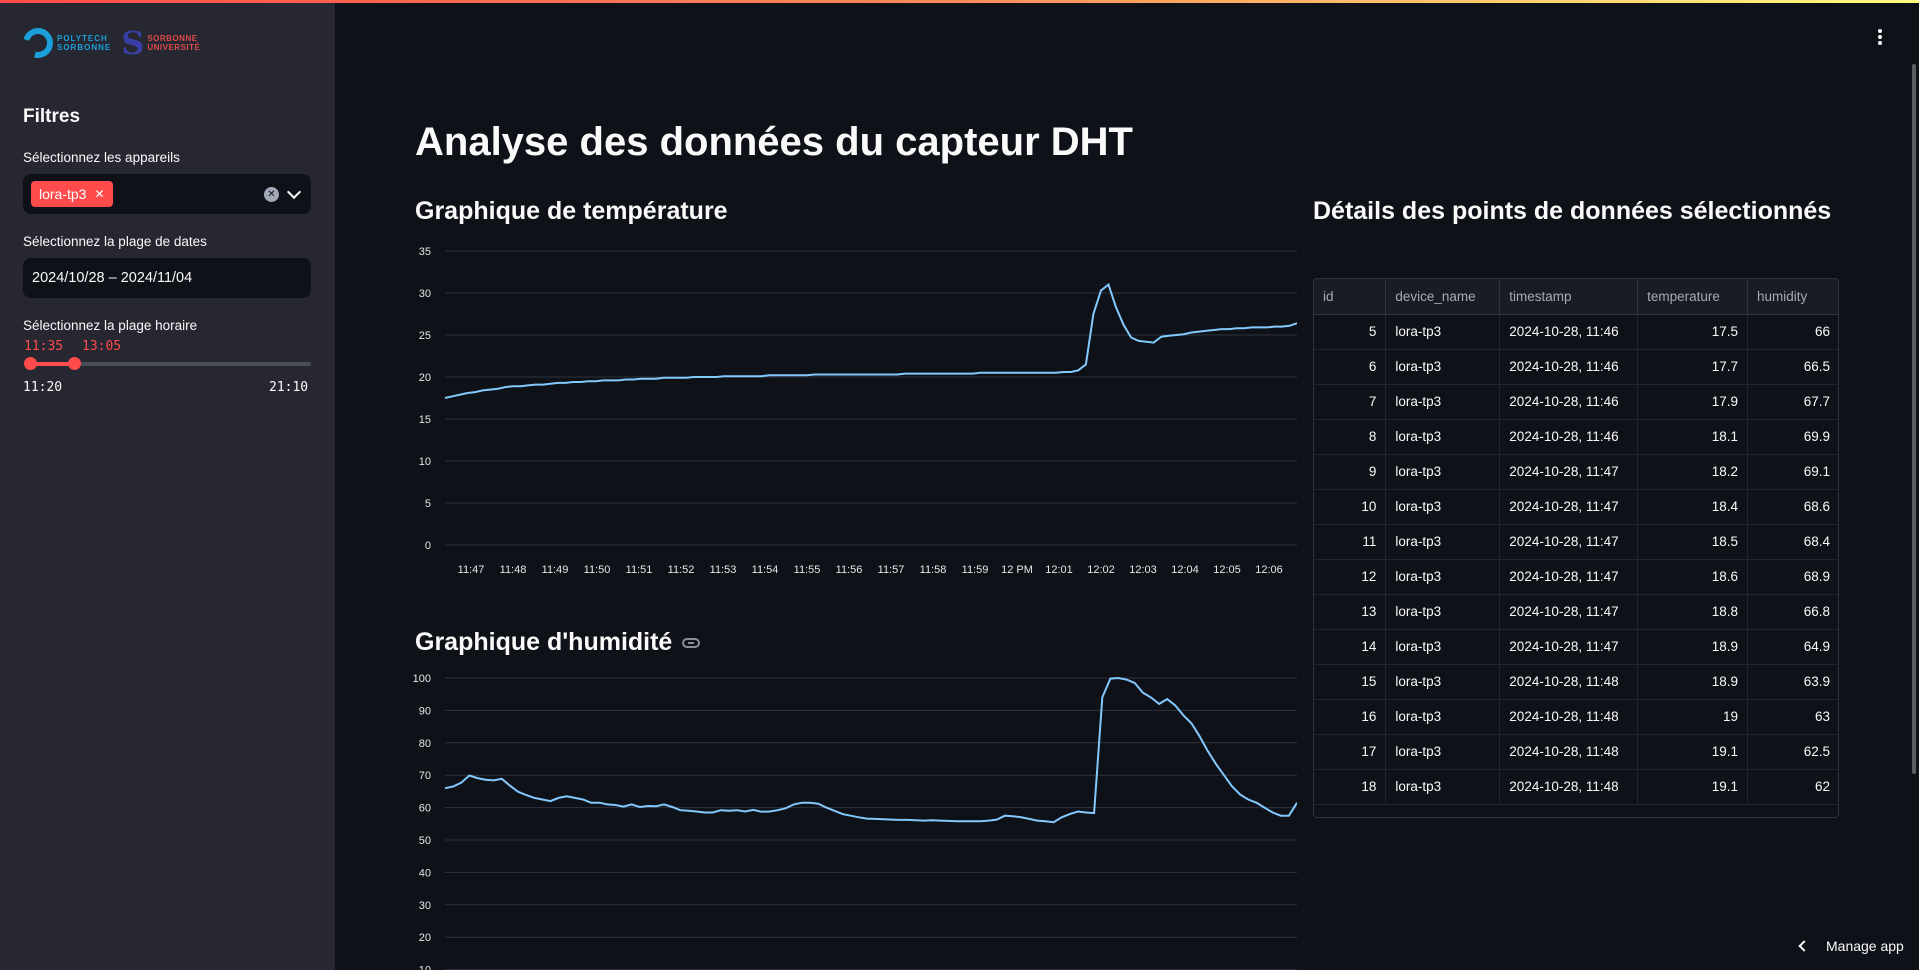 This screenshot has height=970, width=1919. Describe the element at coordinates (1792, 437) in the screenshot. I see `table-cell-humidity: 69.9` at that location.